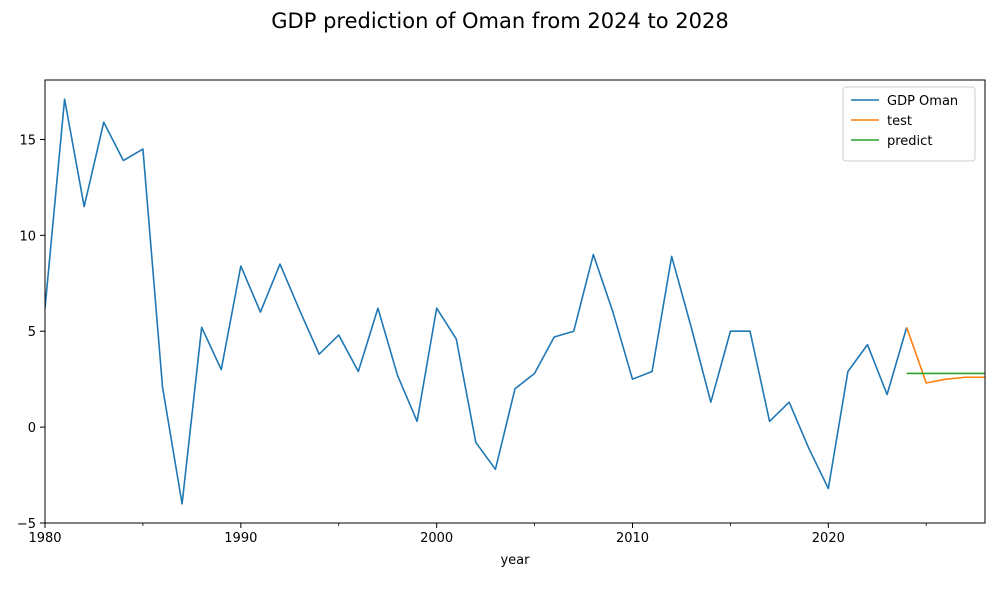 The width and height of the screenshot is (1000, 600). Describe the element at coordinates (909, 141) in the screenshot. I see `legend-label: predict` at that location.